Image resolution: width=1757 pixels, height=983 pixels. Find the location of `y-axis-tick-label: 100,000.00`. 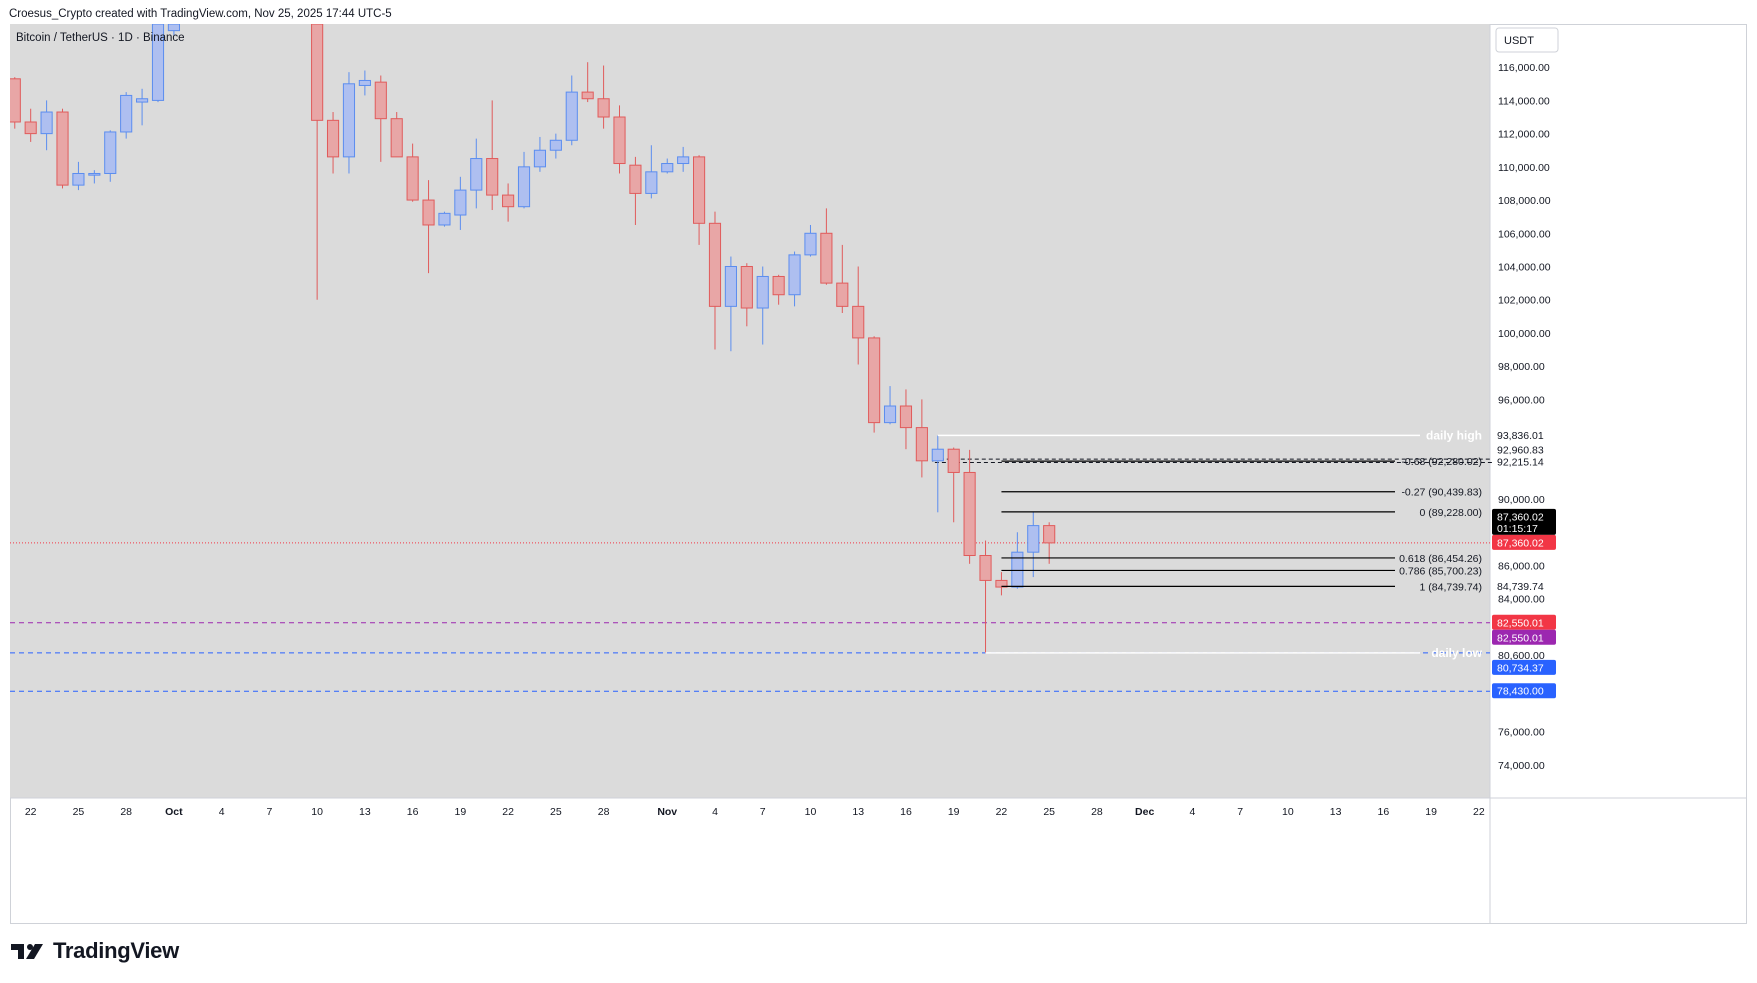

y-axis-tick-label: 100,000.00 is located at coordinates (1524, 334).